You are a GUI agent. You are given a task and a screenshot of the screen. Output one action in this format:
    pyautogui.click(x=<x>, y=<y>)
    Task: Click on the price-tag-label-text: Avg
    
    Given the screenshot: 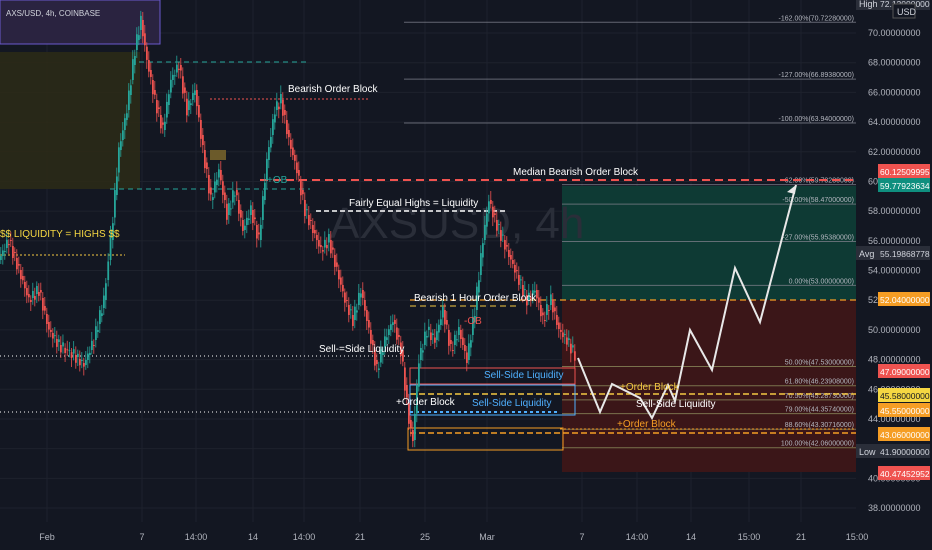 What is the action you would take?
    pyautogui.click(x=866, y=254)
    